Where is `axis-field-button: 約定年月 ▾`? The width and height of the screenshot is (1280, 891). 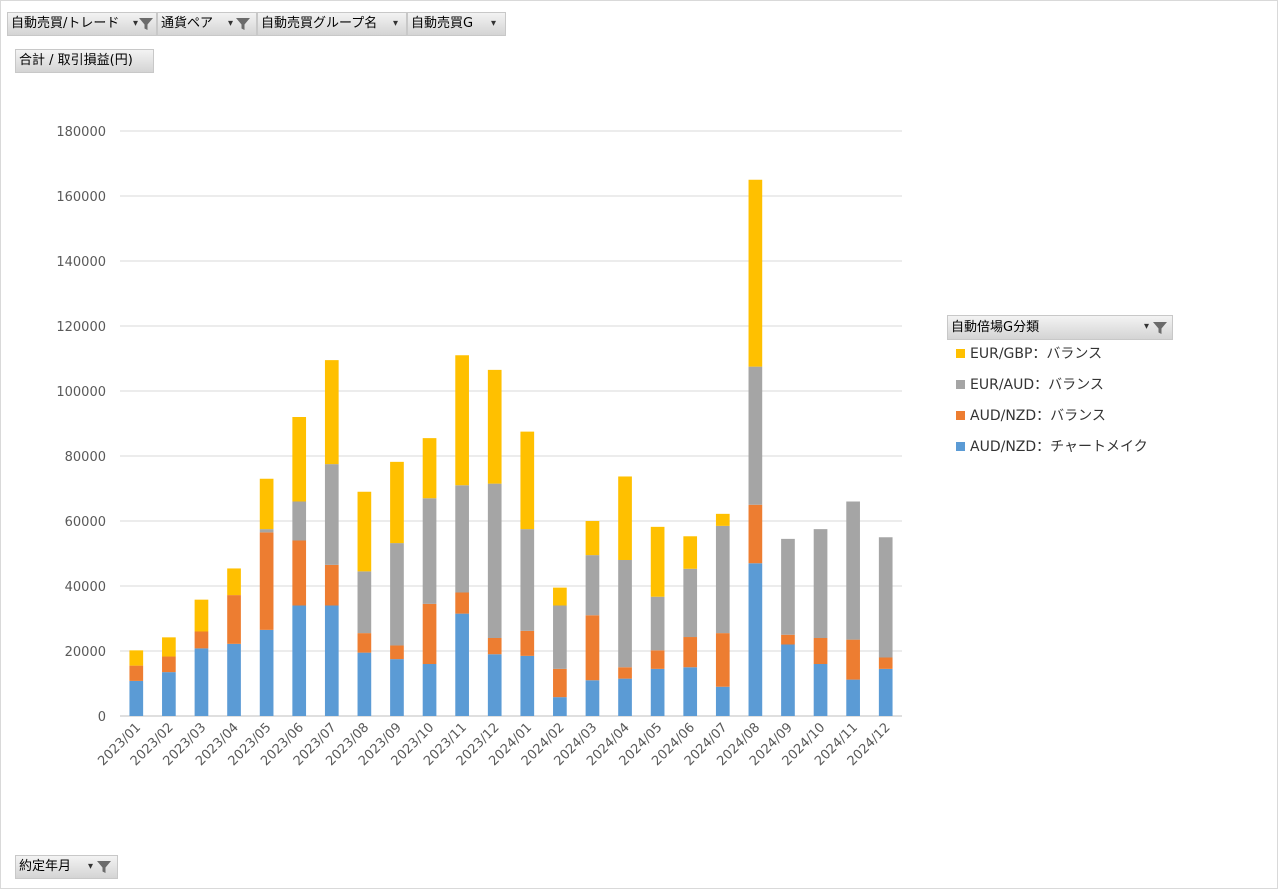
axis-field-button: 約定年月 ▾ is located at coordinates (66, 867).